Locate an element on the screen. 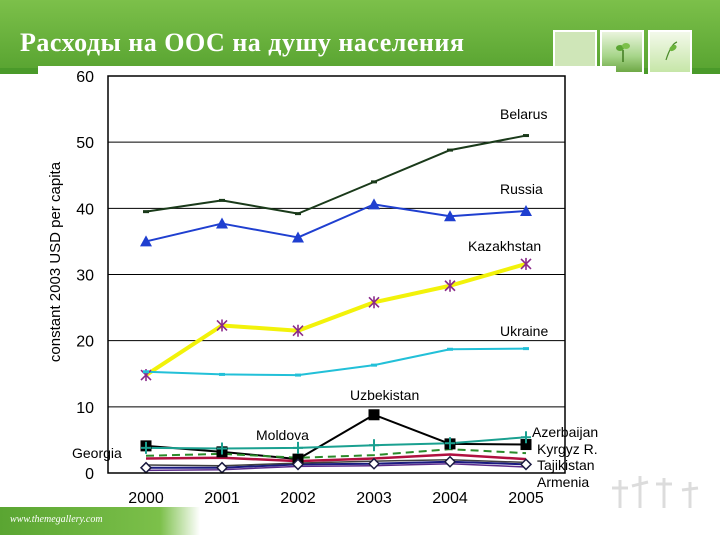 This screenshot has height=540, width=720. series-line-kazakhstan is located at coordinates (335, 319).